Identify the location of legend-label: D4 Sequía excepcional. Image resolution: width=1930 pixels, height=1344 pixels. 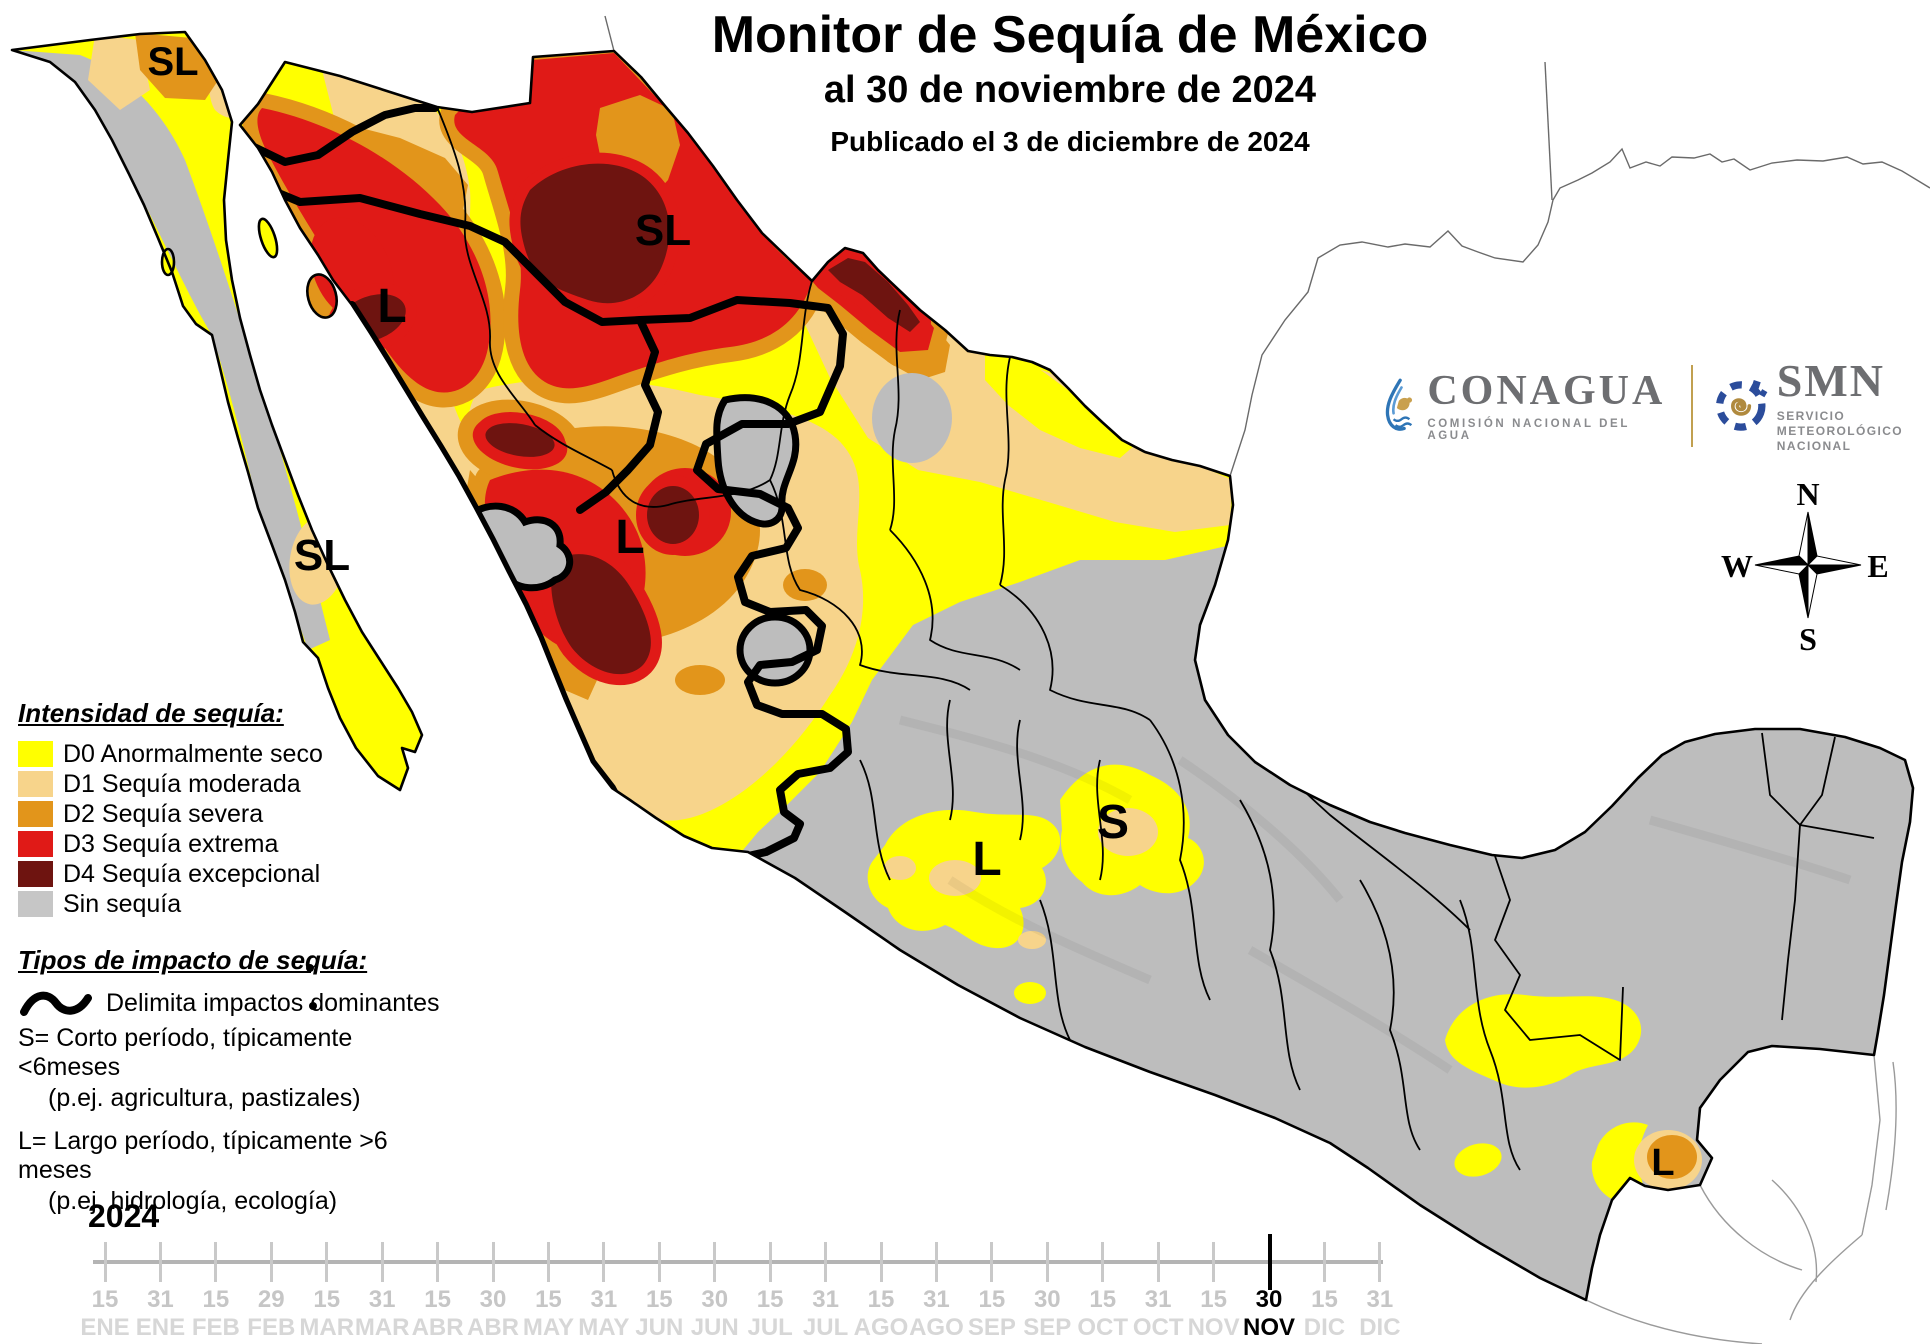
(192, 873).